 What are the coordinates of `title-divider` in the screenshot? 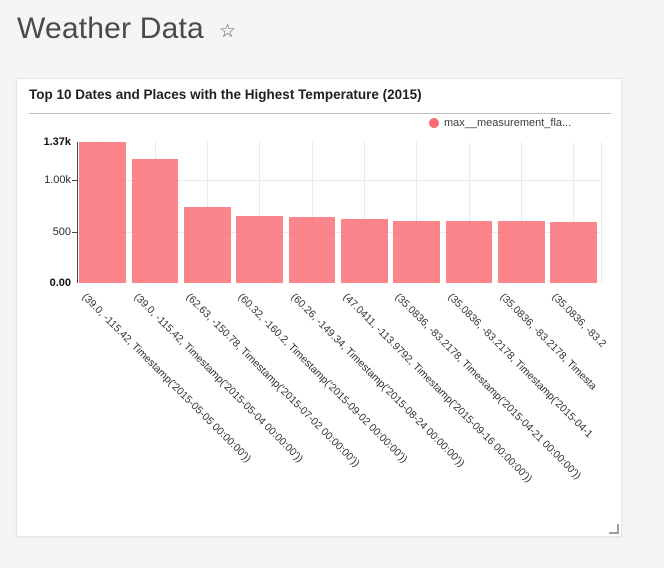 It's located at (320, 113).